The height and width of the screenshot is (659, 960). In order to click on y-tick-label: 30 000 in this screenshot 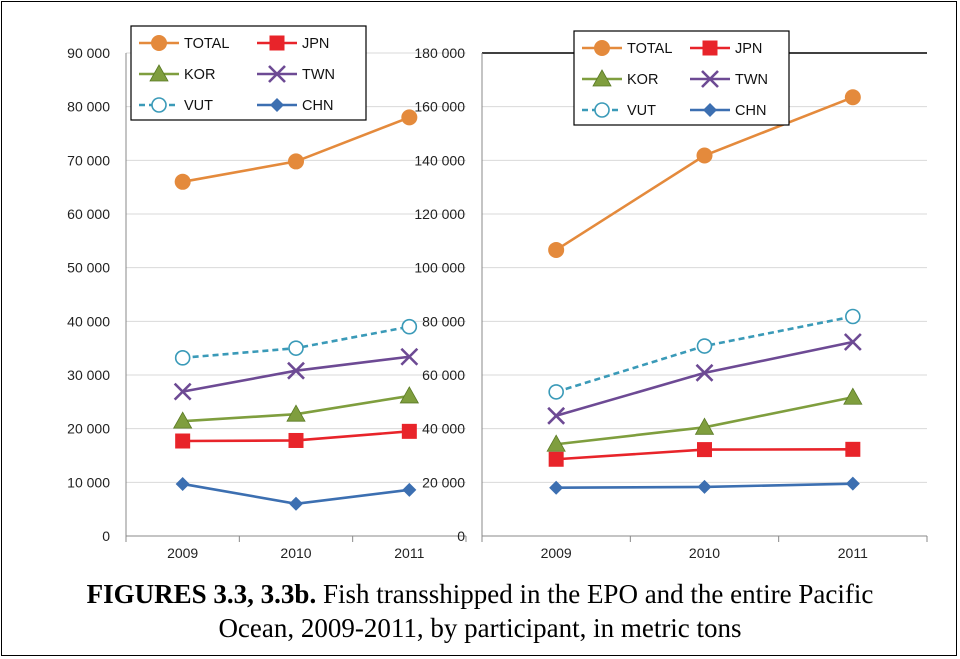, I will do `click(88, 375)`.